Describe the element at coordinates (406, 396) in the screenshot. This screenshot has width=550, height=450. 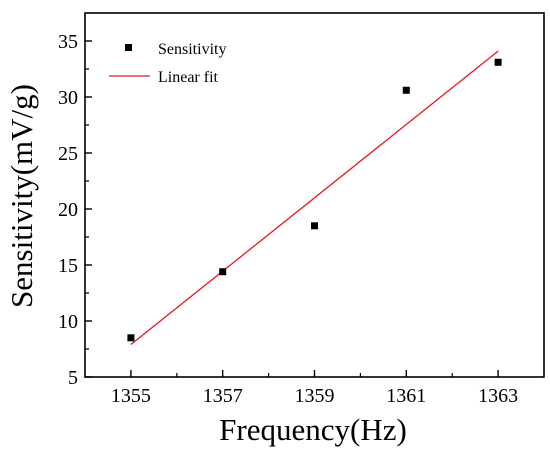
I see `x-tick-label: 1361` at that location.